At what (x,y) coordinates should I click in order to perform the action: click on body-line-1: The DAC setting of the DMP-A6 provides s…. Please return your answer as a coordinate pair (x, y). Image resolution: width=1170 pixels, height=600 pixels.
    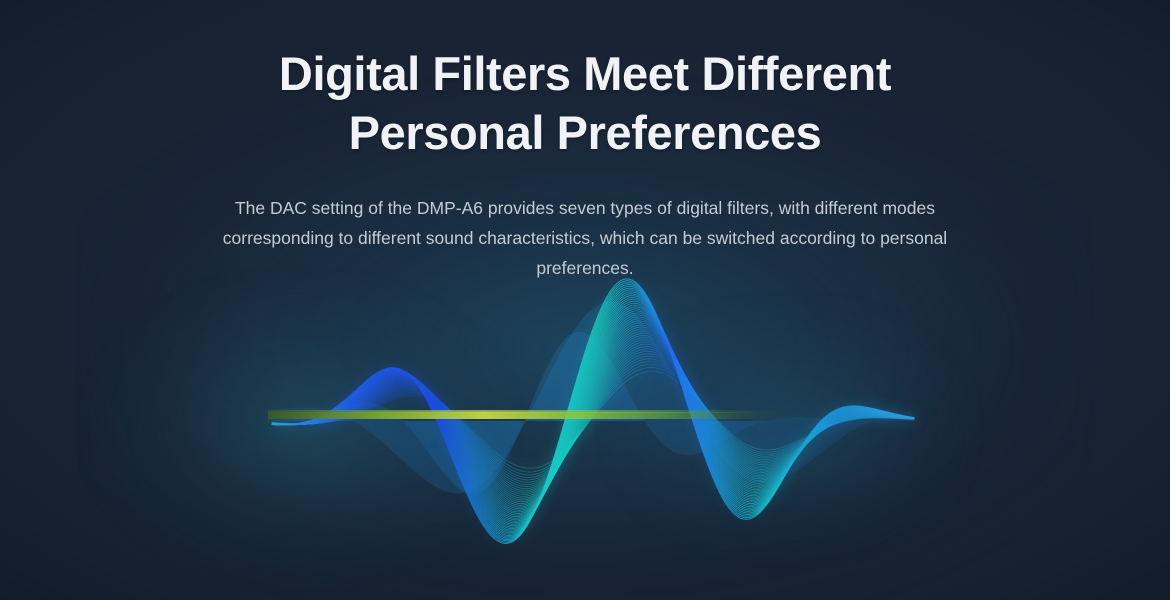
    Looking at the image, I should click on (556, 208).